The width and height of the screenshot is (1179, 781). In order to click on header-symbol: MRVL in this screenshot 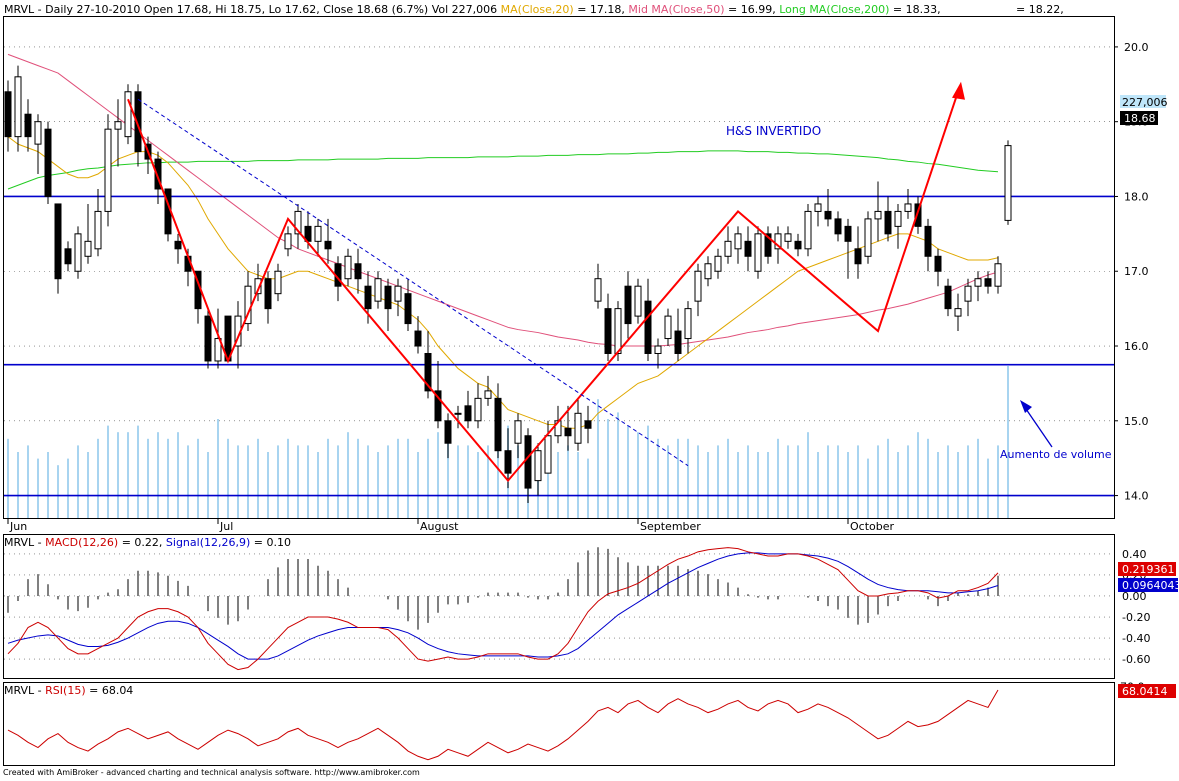, I will do `click(19, 9)`.